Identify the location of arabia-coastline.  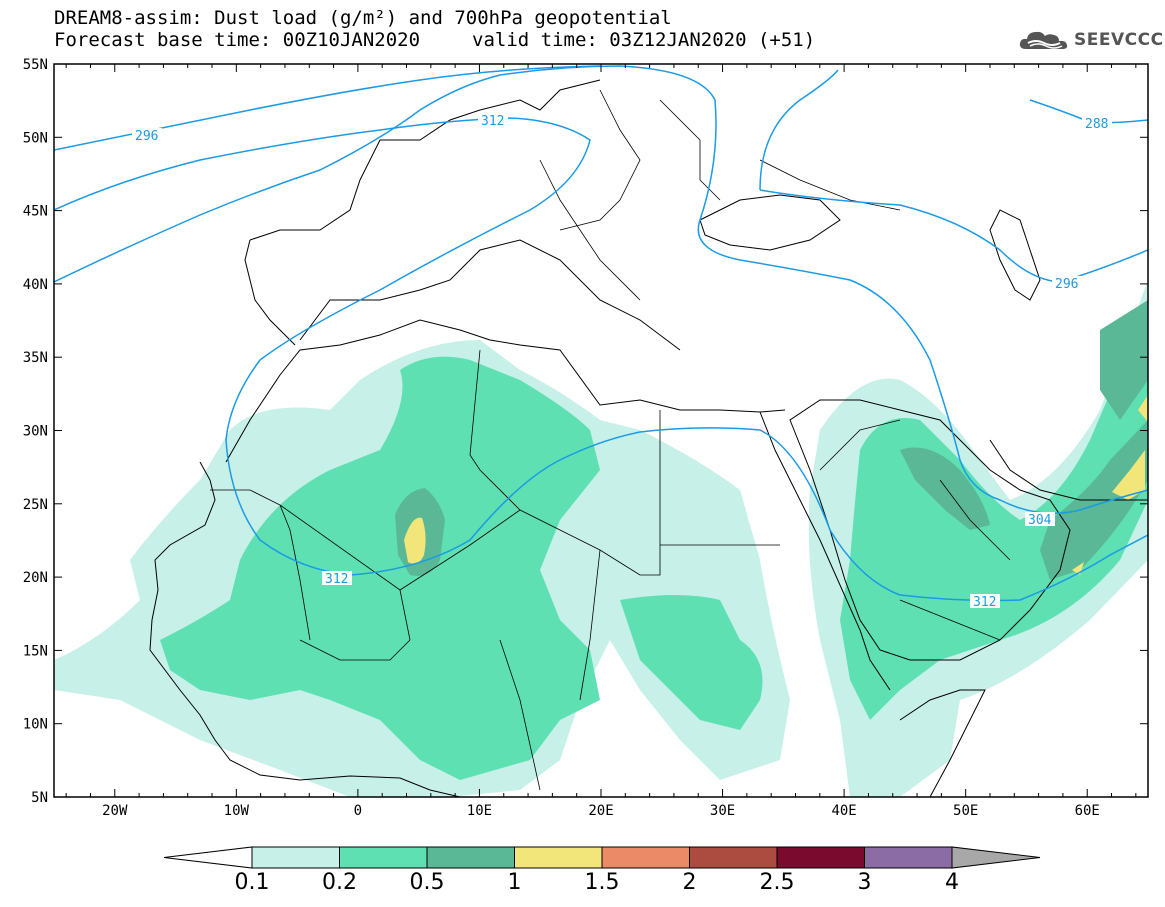
(930, 530).